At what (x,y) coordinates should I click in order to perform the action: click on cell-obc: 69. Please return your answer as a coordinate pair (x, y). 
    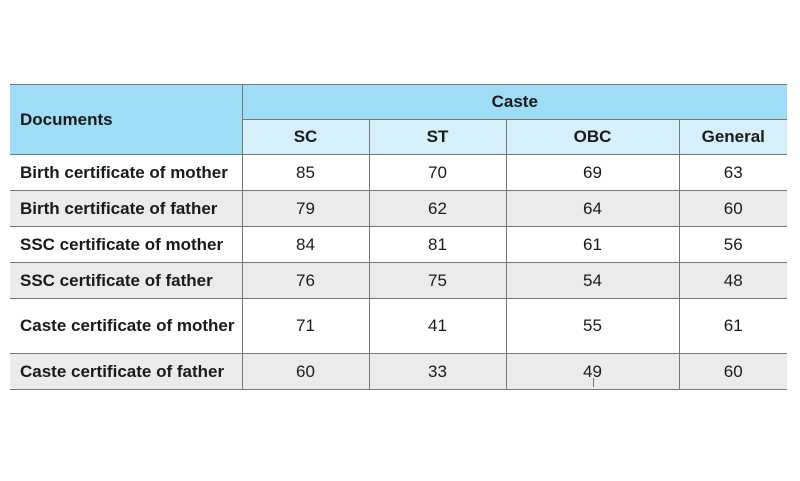
    Looking at the image, I should click on (592, 172).